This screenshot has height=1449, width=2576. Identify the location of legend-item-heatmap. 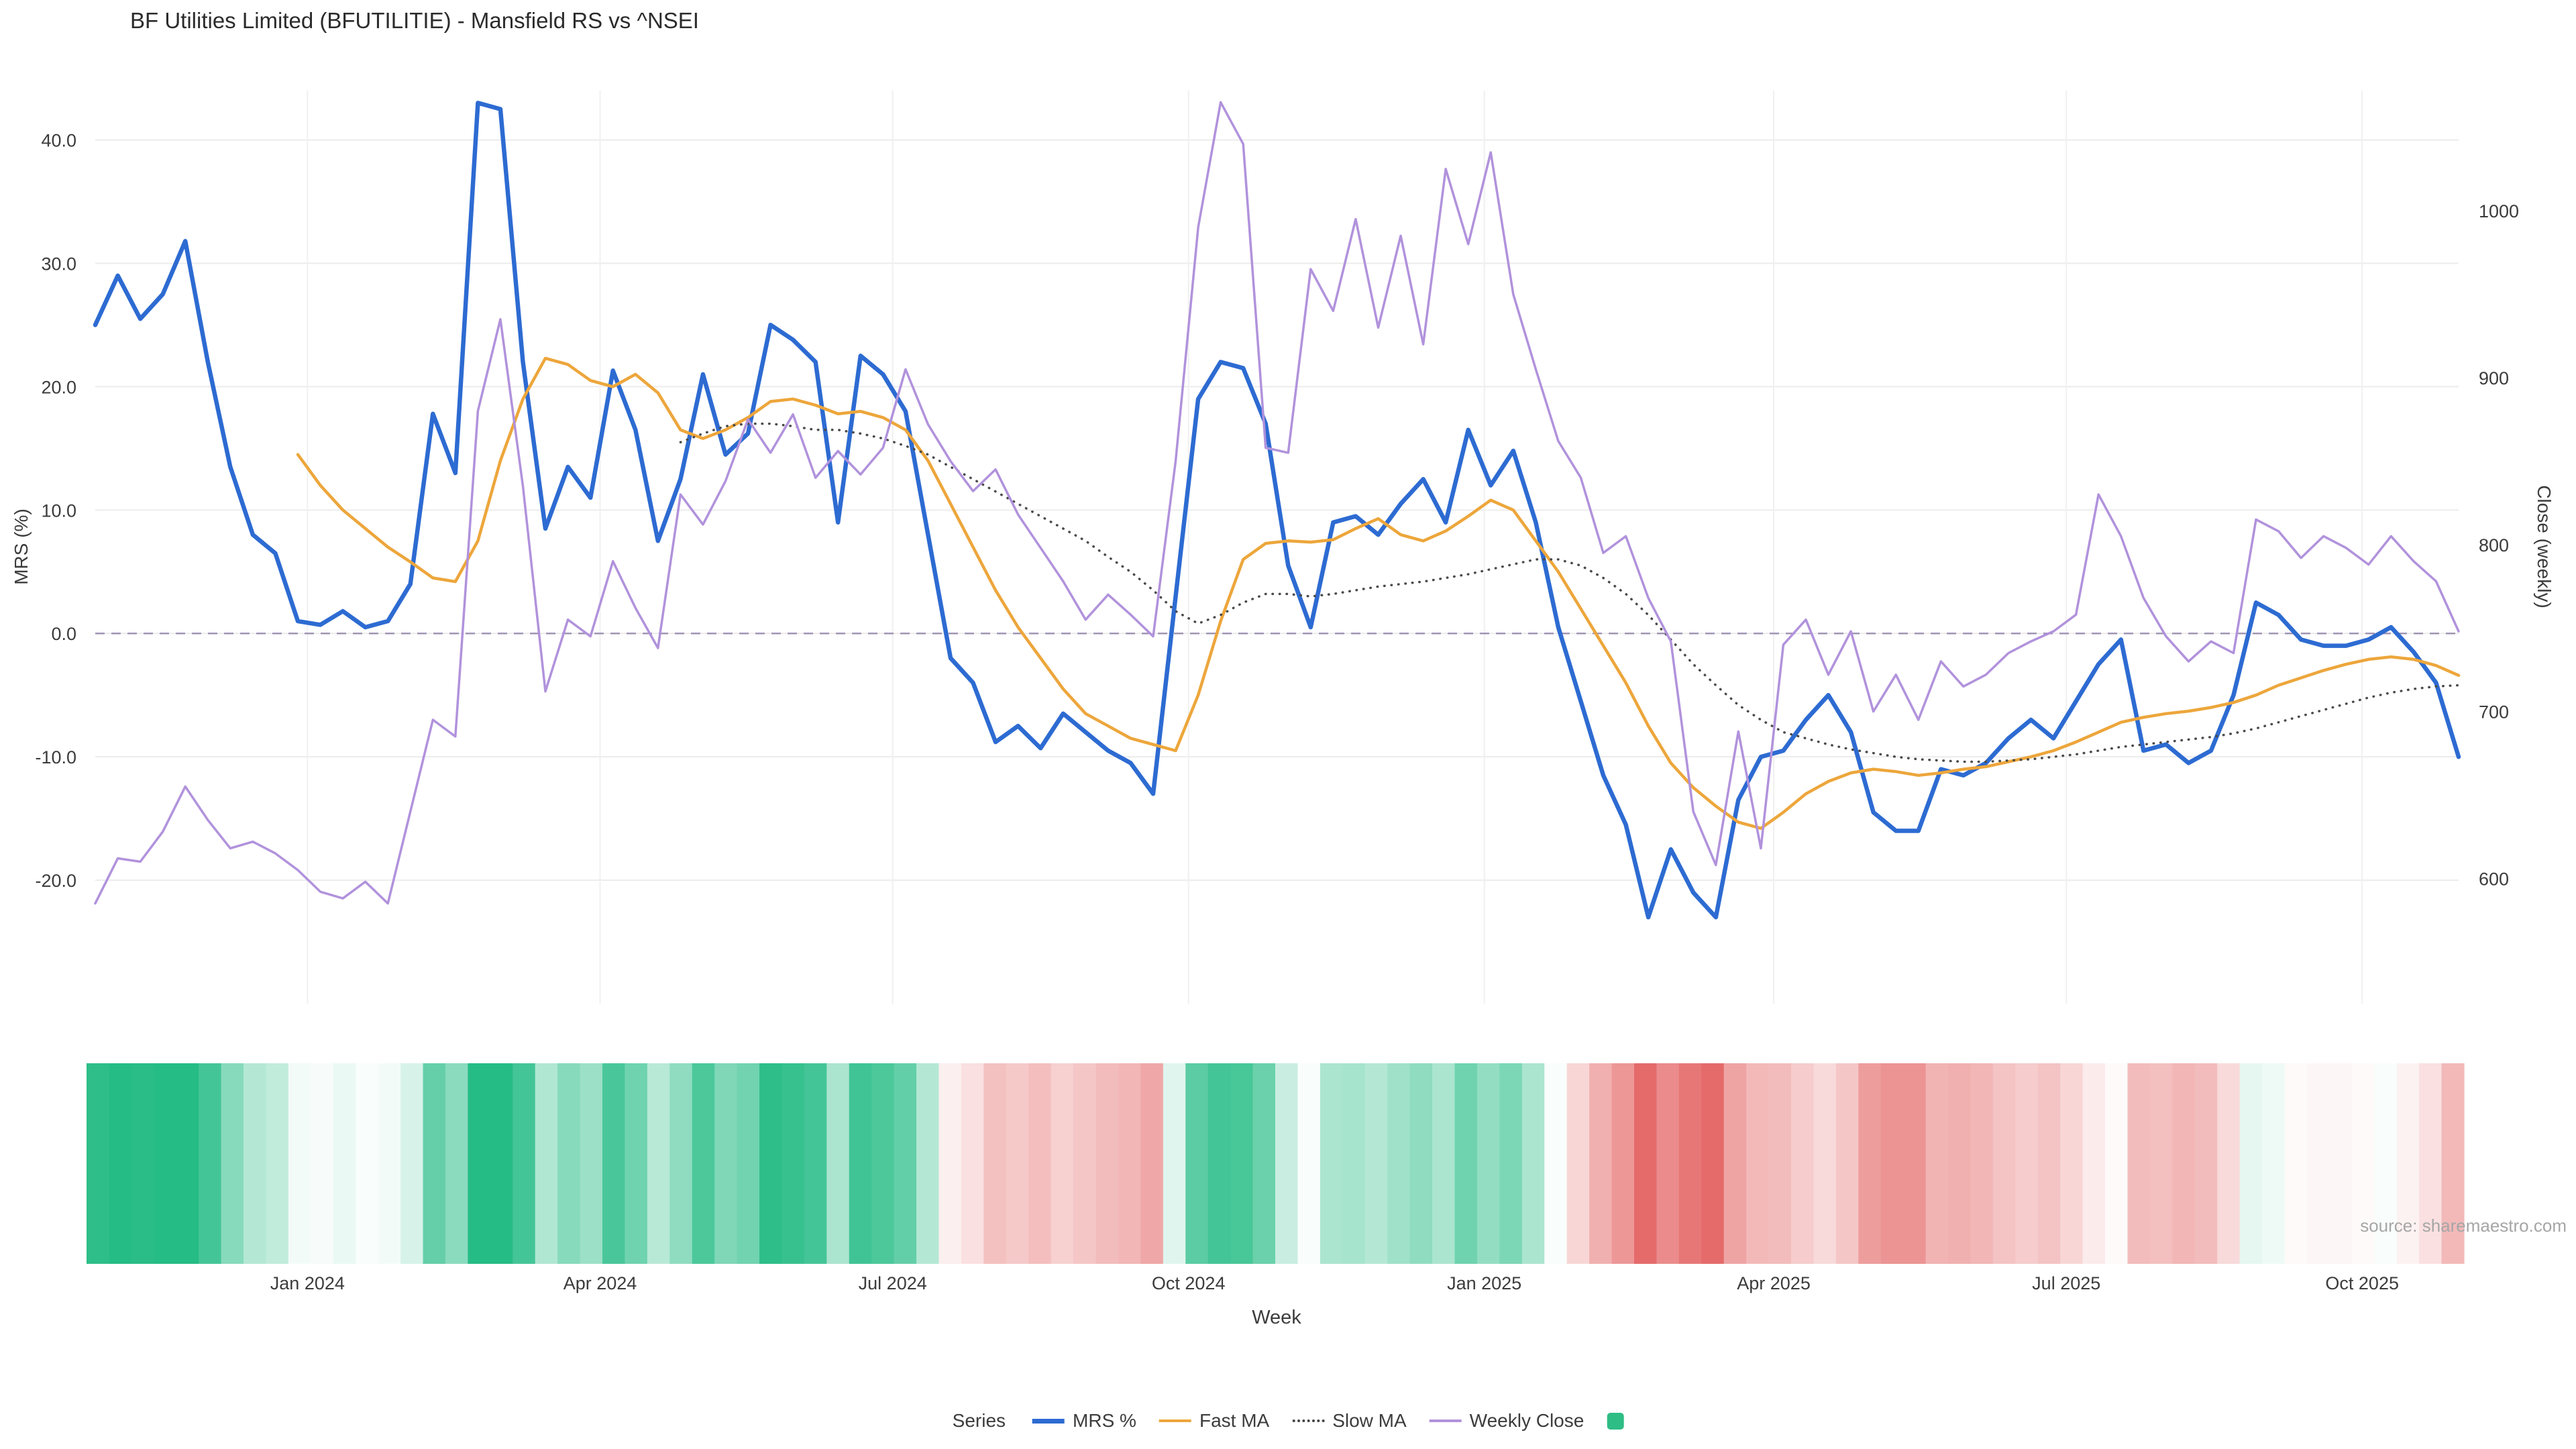
(1615, 1421).